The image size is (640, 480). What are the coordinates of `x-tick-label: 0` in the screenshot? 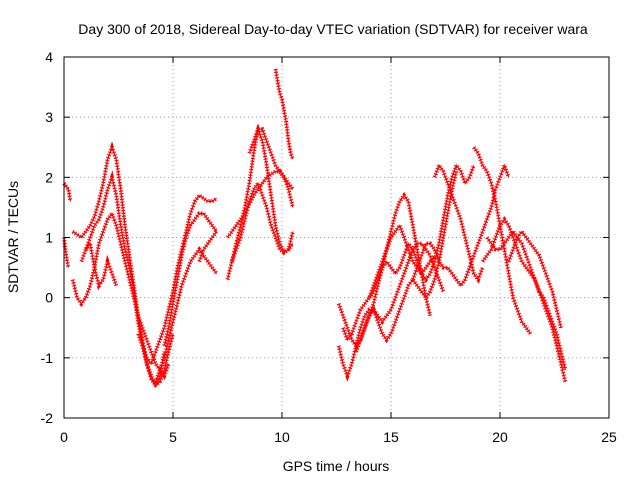 It's located at (64, 437).